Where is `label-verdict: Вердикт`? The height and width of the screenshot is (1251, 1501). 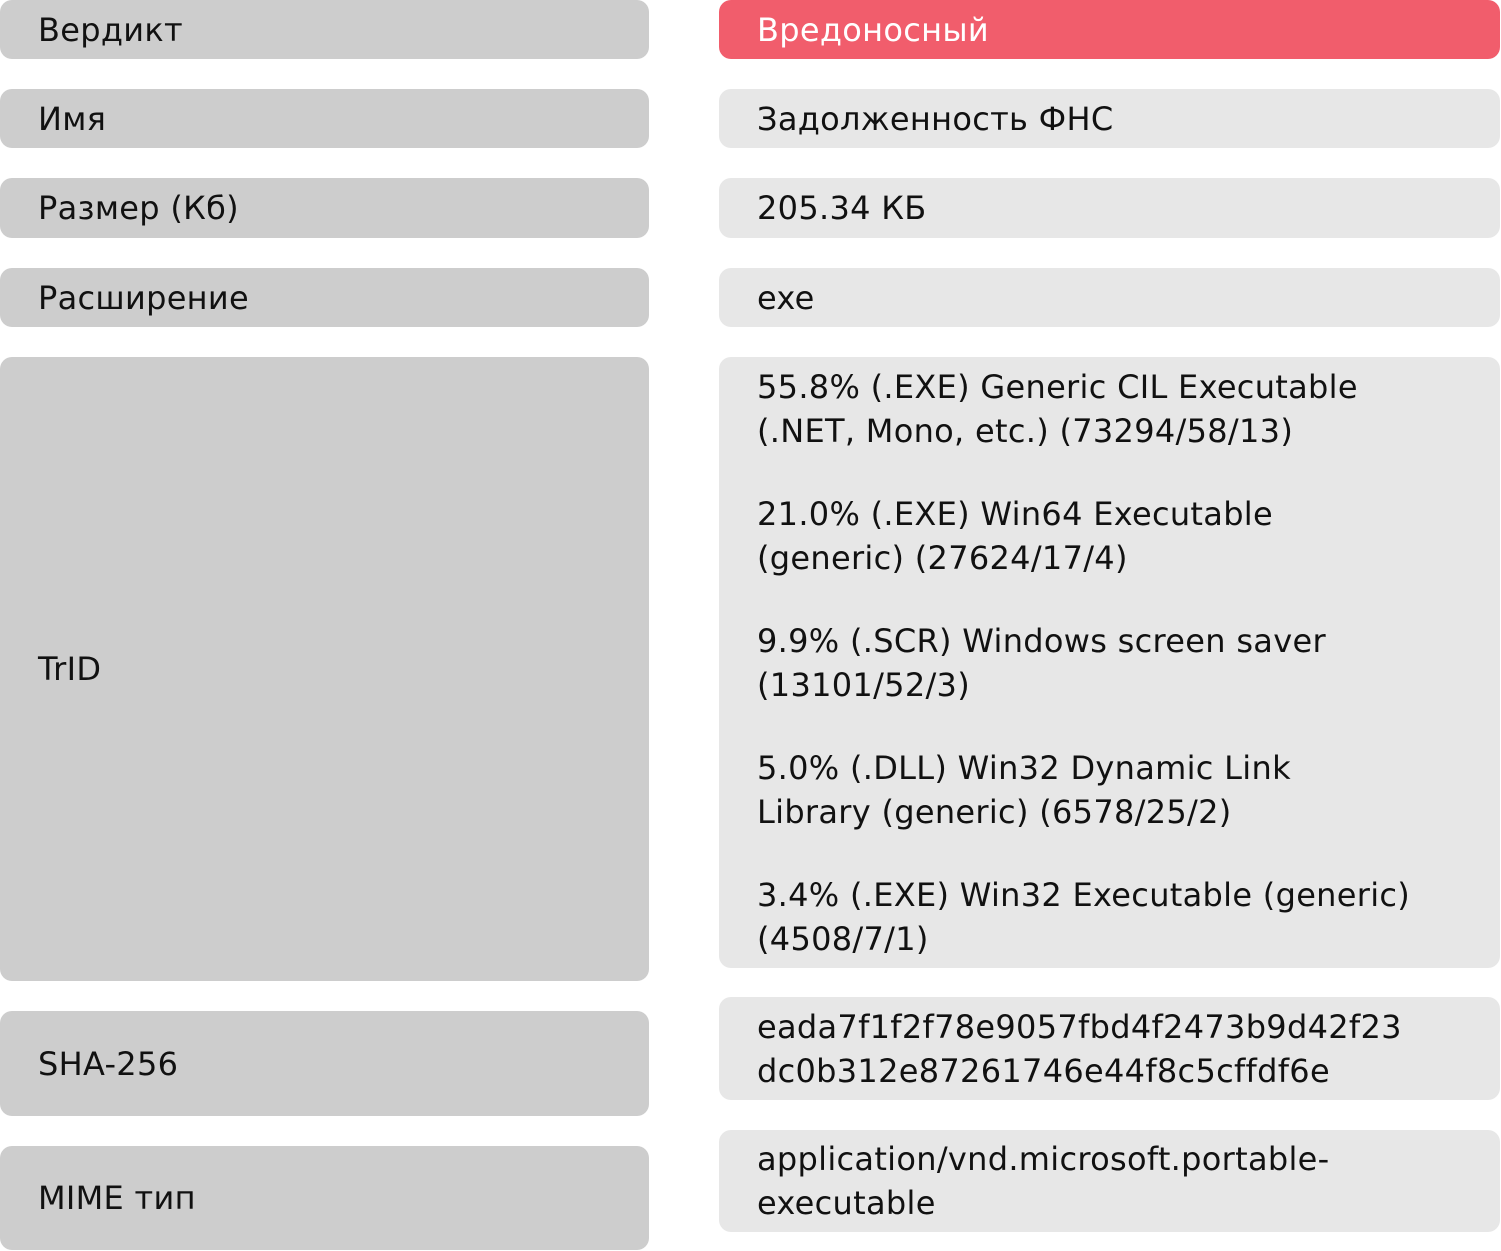 label-verdict: Вердикт is located at coordinates (324, 29).